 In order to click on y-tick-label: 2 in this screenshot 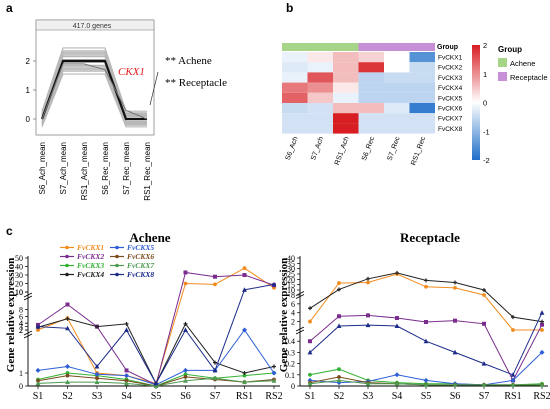, I will do `click(21, 330)`.